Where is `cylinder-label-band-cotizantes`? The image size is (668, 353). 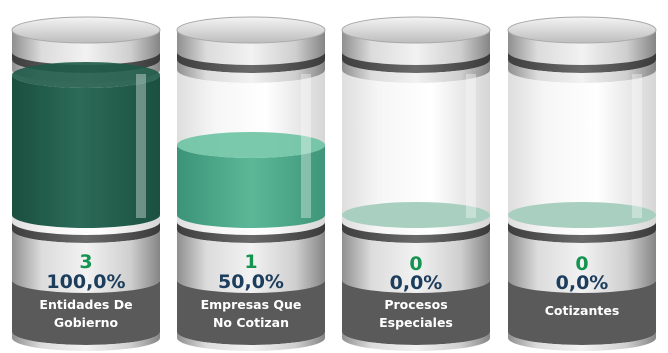 cylinder-label-band-cotizantes is located at coordinates (582, 312).